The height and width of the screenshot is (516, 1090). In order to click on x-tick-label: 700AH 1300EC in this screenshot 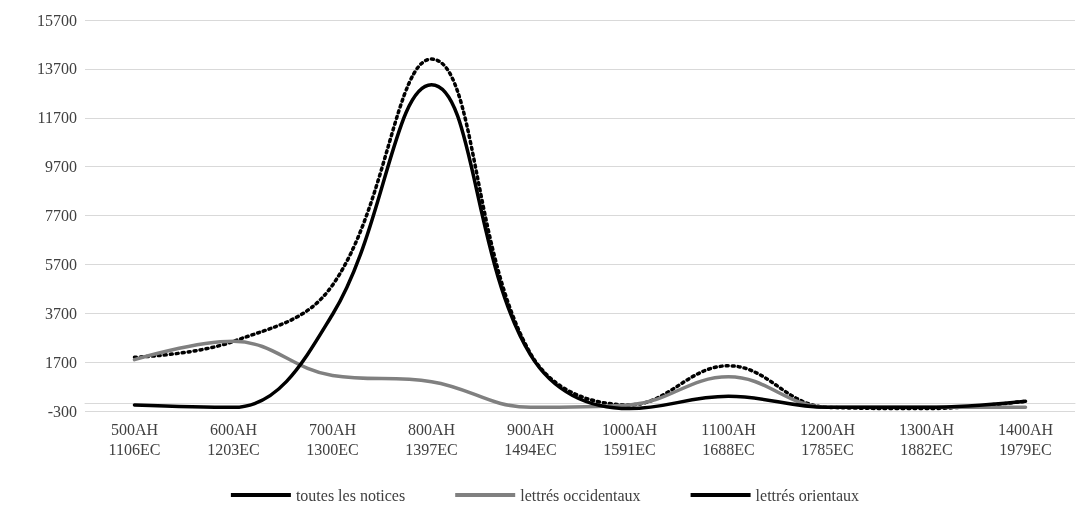, I will do `click(332, 439)`.